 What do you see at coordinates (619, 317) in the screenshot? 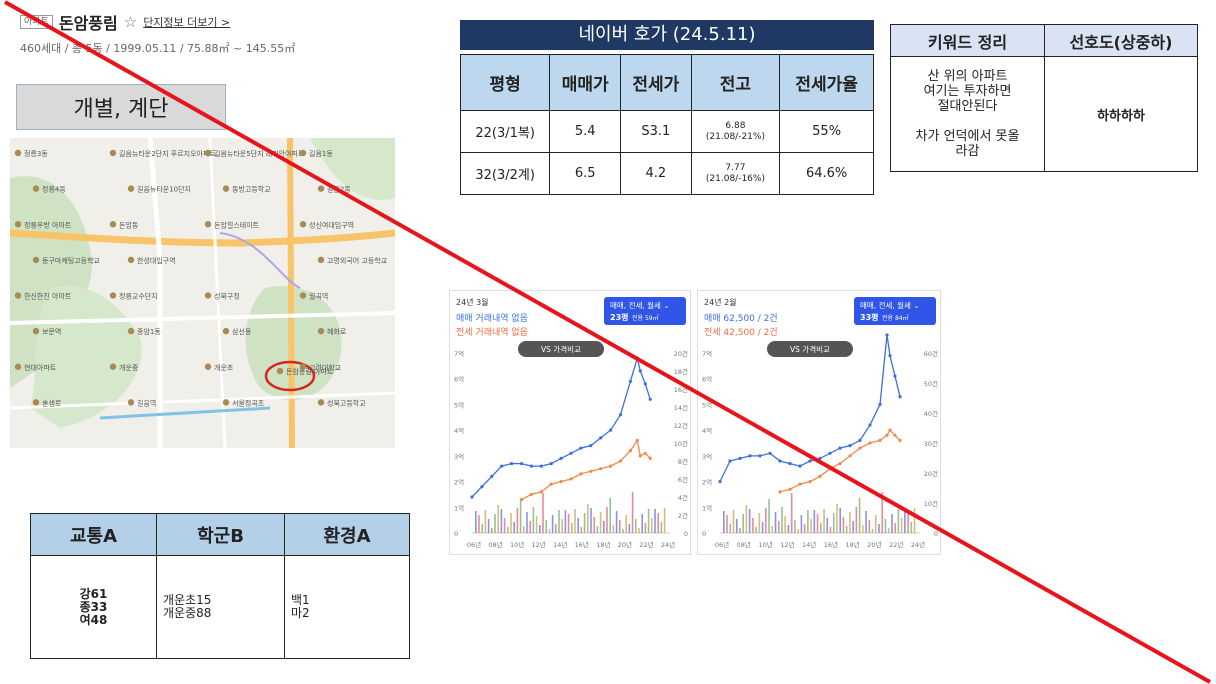
I see `size-label: 23평` at bounding box center [619, 317].